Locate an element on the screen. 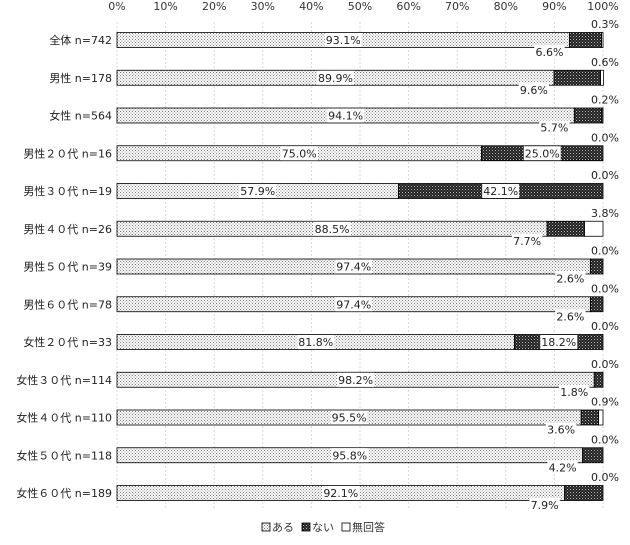 The width and height of the screenshot is (630, 545). data-label-aru: 89.9% is located at coordinates (335, 78).